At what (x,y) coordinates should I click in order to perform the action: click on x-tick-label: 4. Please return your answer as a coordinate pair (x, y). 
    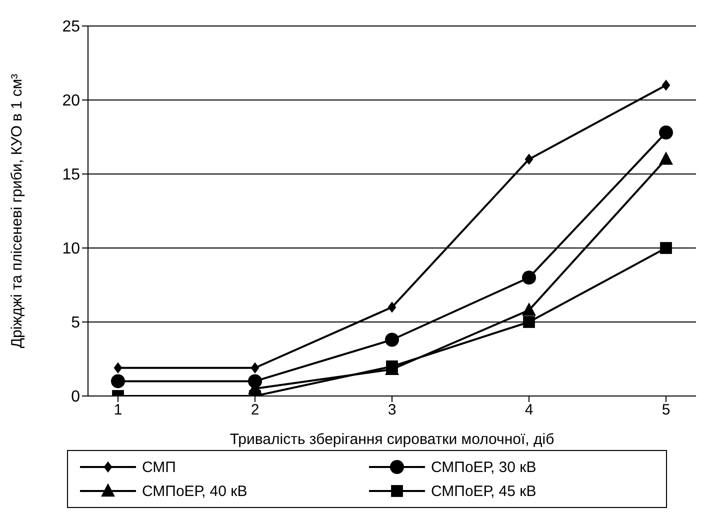
    Looking at the image, I should click on (529, 410).